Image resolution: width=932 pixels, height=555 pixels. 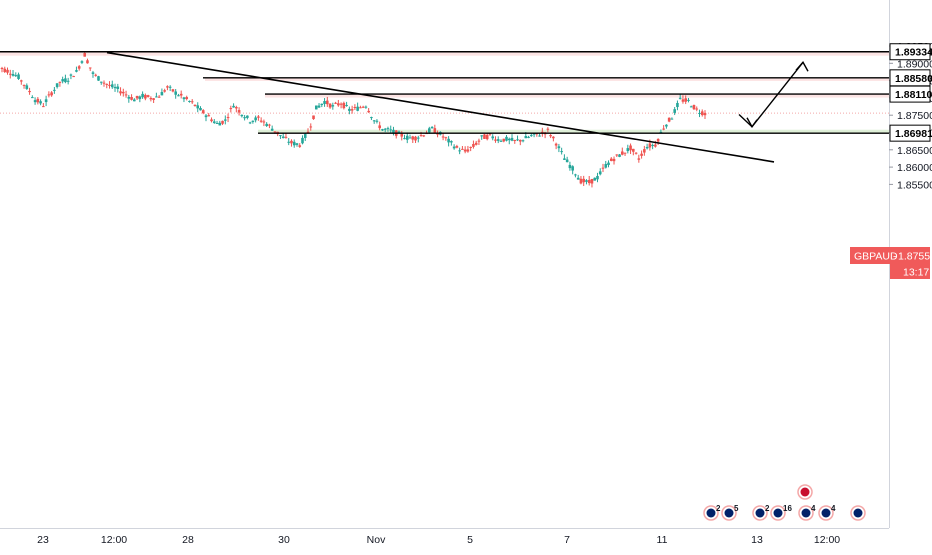 What do you see at coordinates (813, 508) in the screenshot?
I see `event-count: 4` at bounding box center [813, 508].